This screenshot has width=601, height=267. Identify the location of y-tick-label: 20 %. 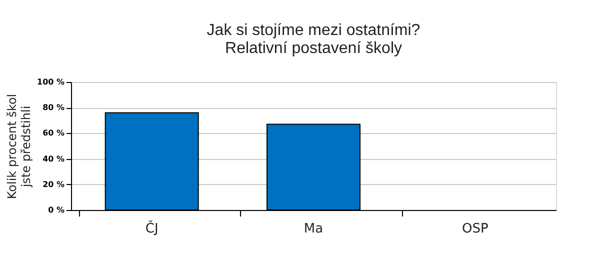
(53, 184).